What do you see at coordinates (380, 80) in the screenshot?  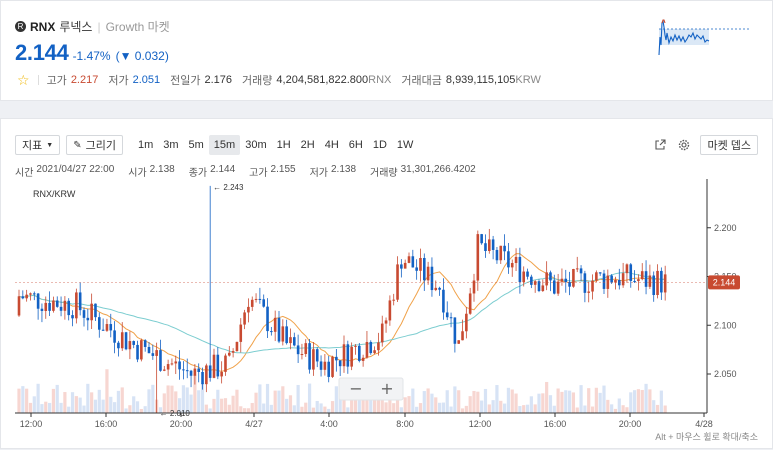 I see `volume-unit: RNX` at bounding box center [380, 80].